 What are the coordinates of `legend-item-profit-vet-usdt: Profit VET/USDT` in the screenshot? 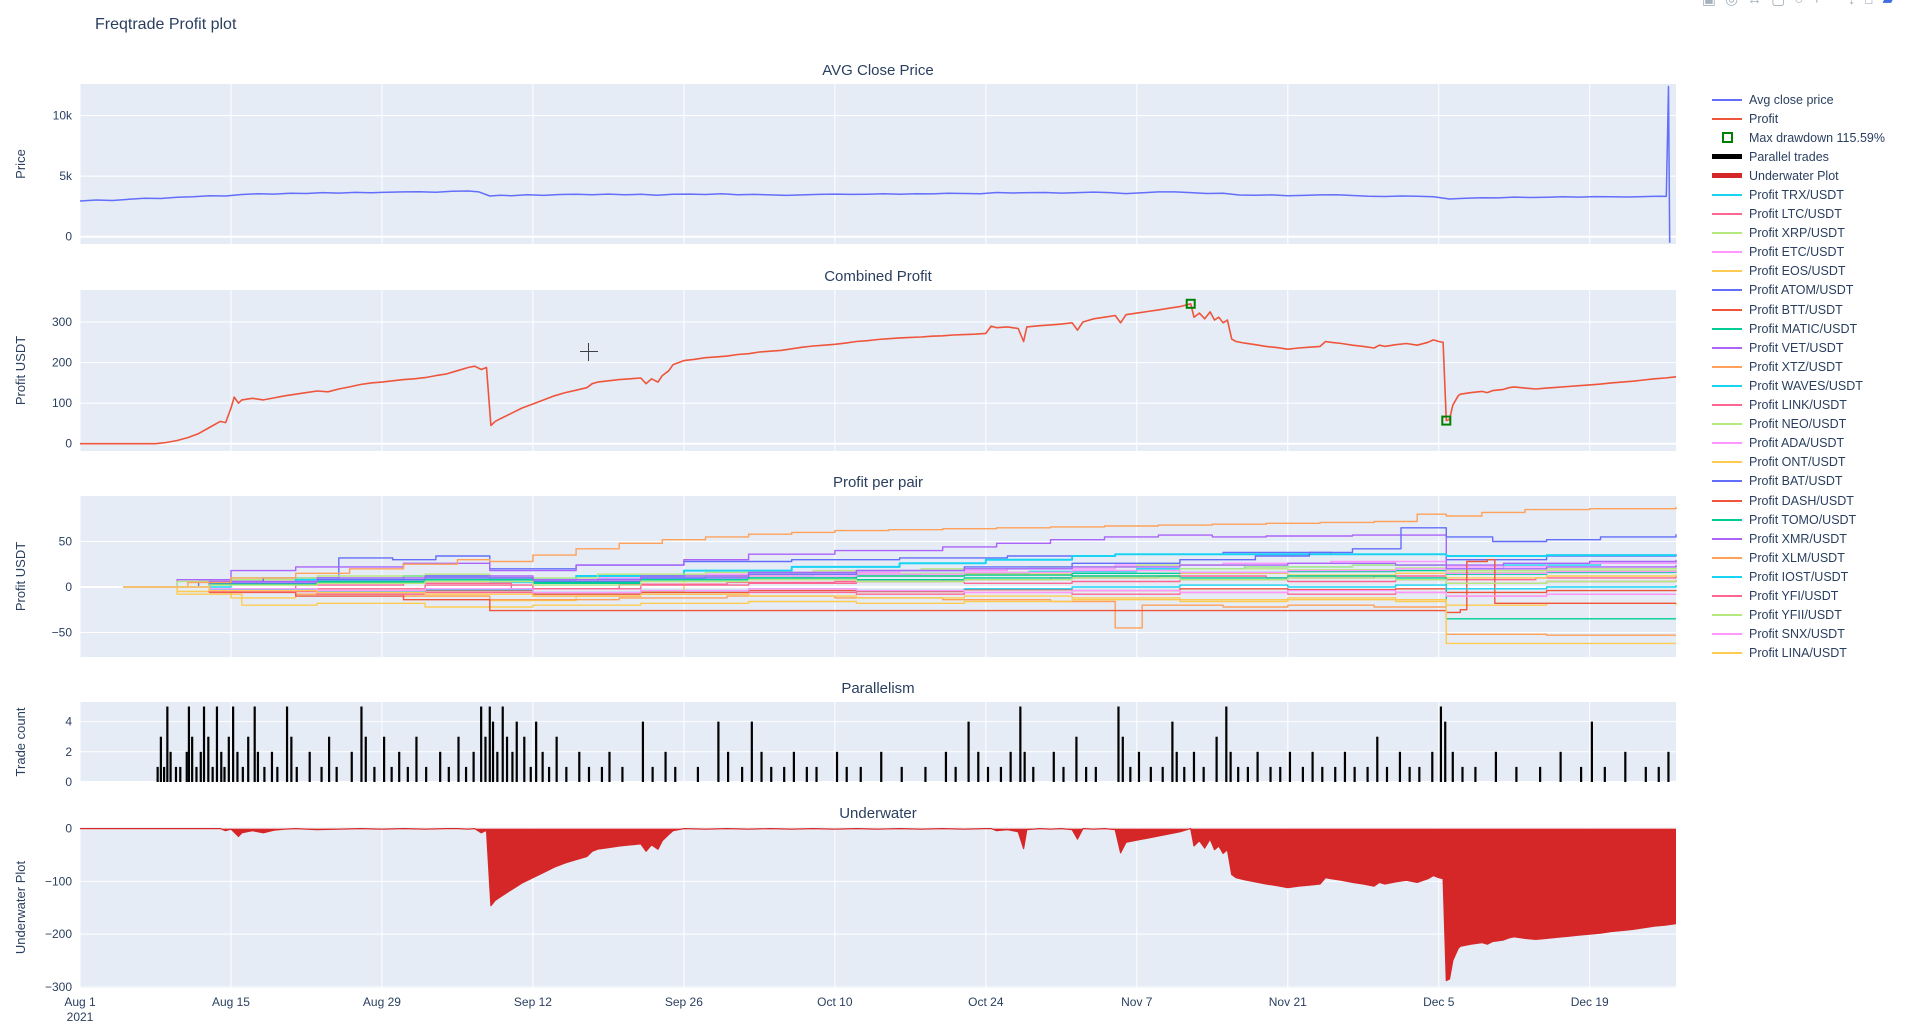 It's located at (1798, 347).